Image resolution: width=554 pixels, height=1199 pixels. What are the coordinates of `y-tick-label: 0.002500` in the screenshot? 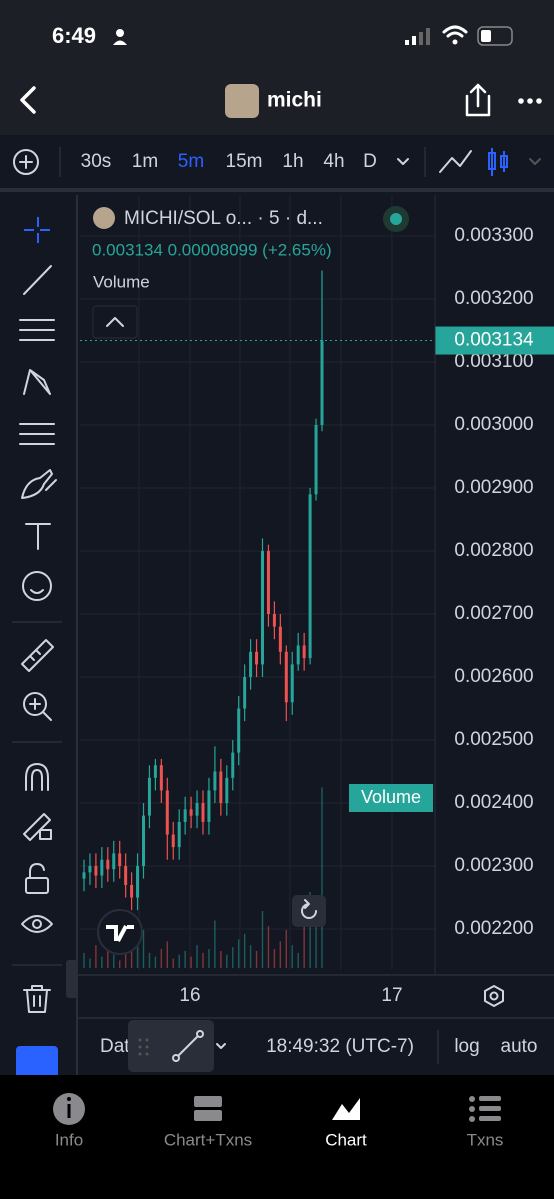 It's located at (493, 739).